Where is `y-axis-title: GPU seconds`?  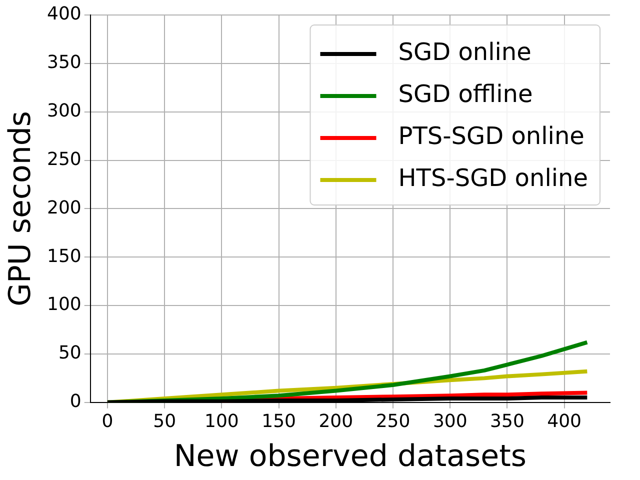
y-axis-title: GPU seconds is located at coordinates (20, 208).